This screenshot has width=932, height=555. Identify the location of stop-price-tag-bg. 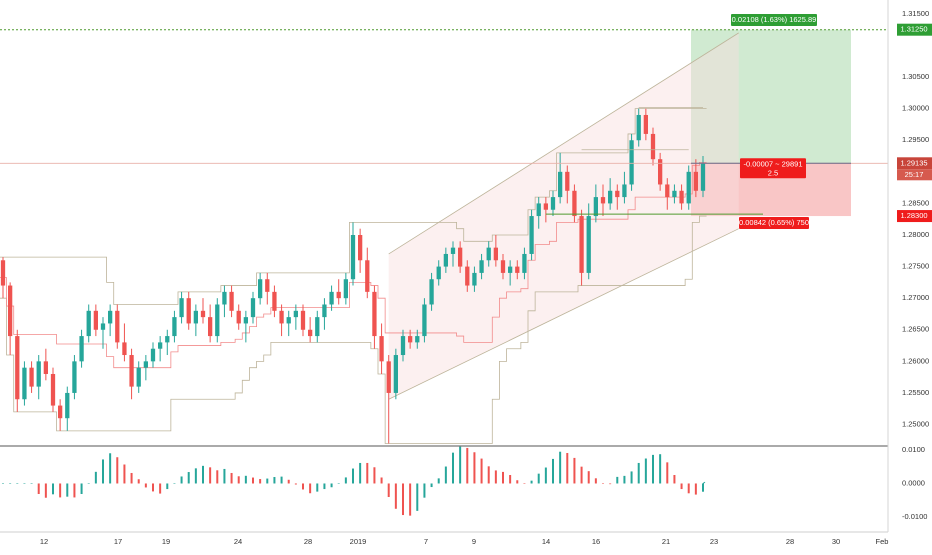
(914, 216).